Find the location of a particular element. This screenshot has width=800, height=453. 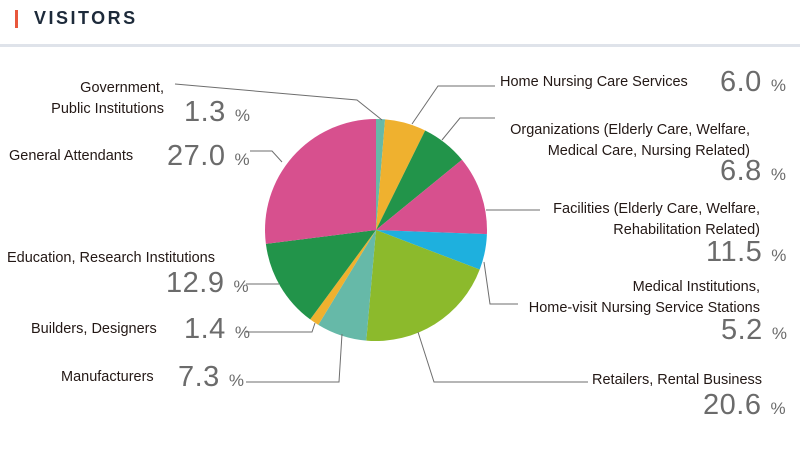

section-header: VISITORS is located at coordinates (400, 23).